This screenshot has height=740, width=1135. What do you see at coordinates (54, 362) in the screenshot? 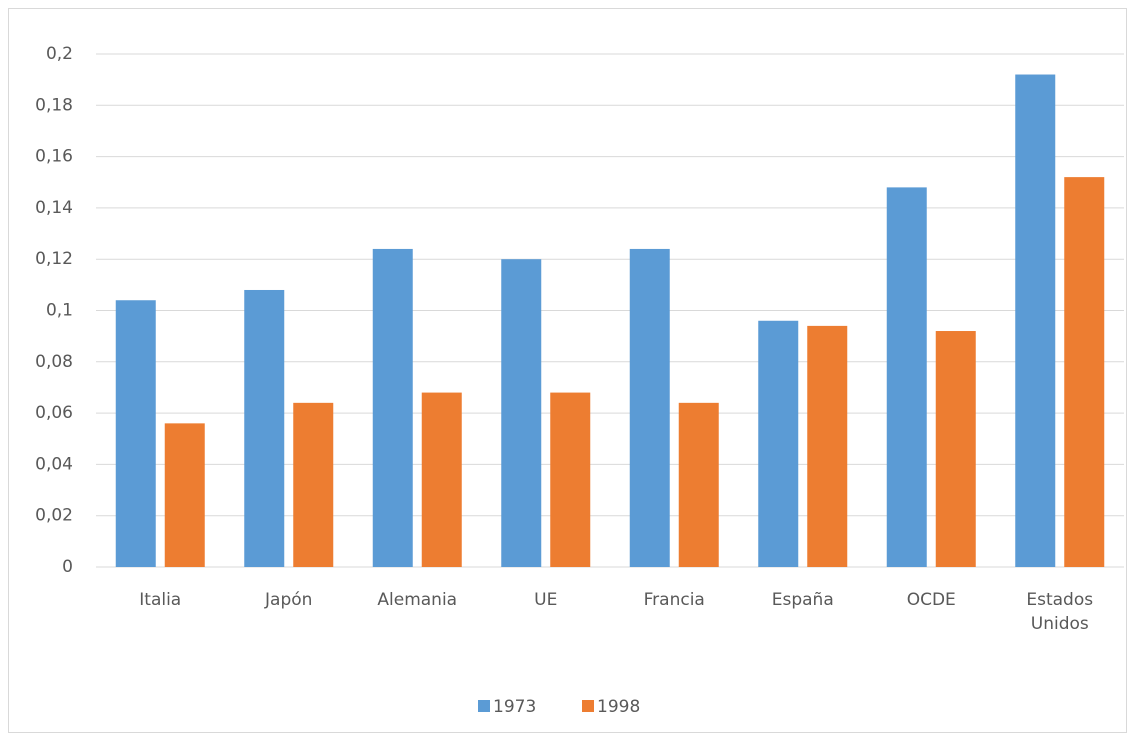
I see `y-tick-label: 0,08` at bounding box center [54, 362].